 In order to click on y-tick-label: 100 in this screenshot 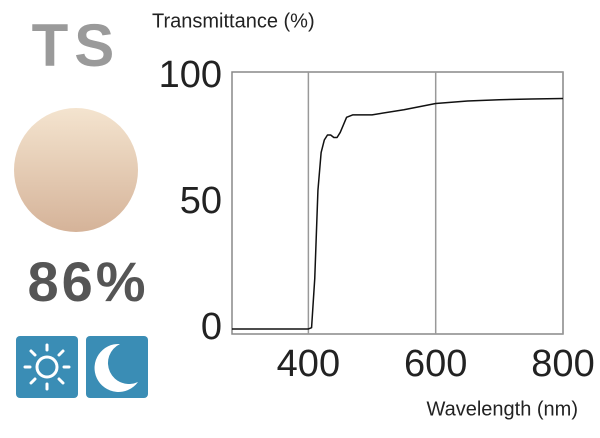, I will do `click(190, 75)`.